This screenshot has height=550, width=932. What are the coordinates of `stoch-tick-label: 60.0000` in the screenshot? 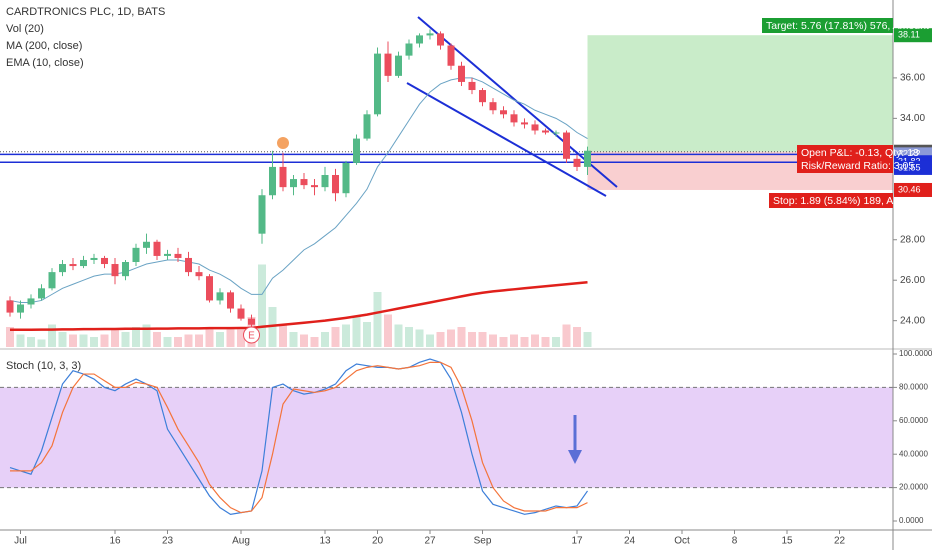 It's located at (913, 420).